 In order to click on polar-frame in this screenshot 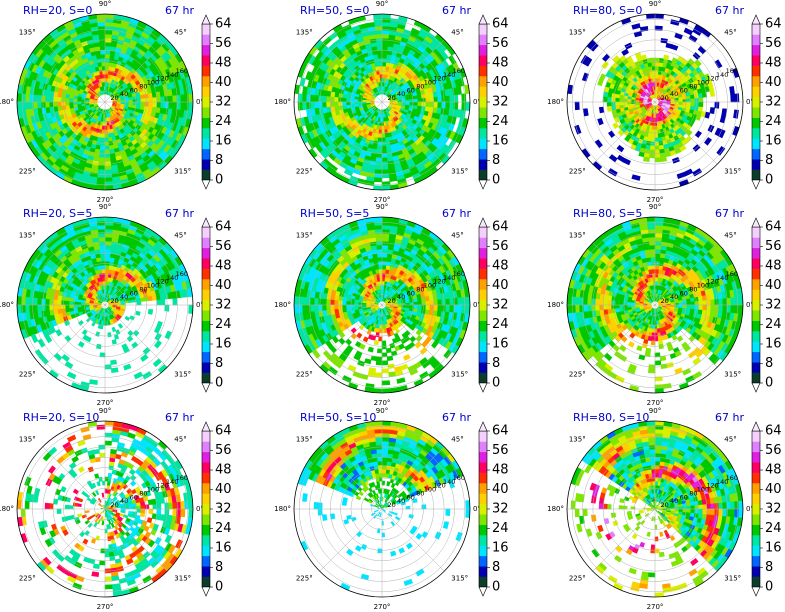, I will do `click(105, 102)`.